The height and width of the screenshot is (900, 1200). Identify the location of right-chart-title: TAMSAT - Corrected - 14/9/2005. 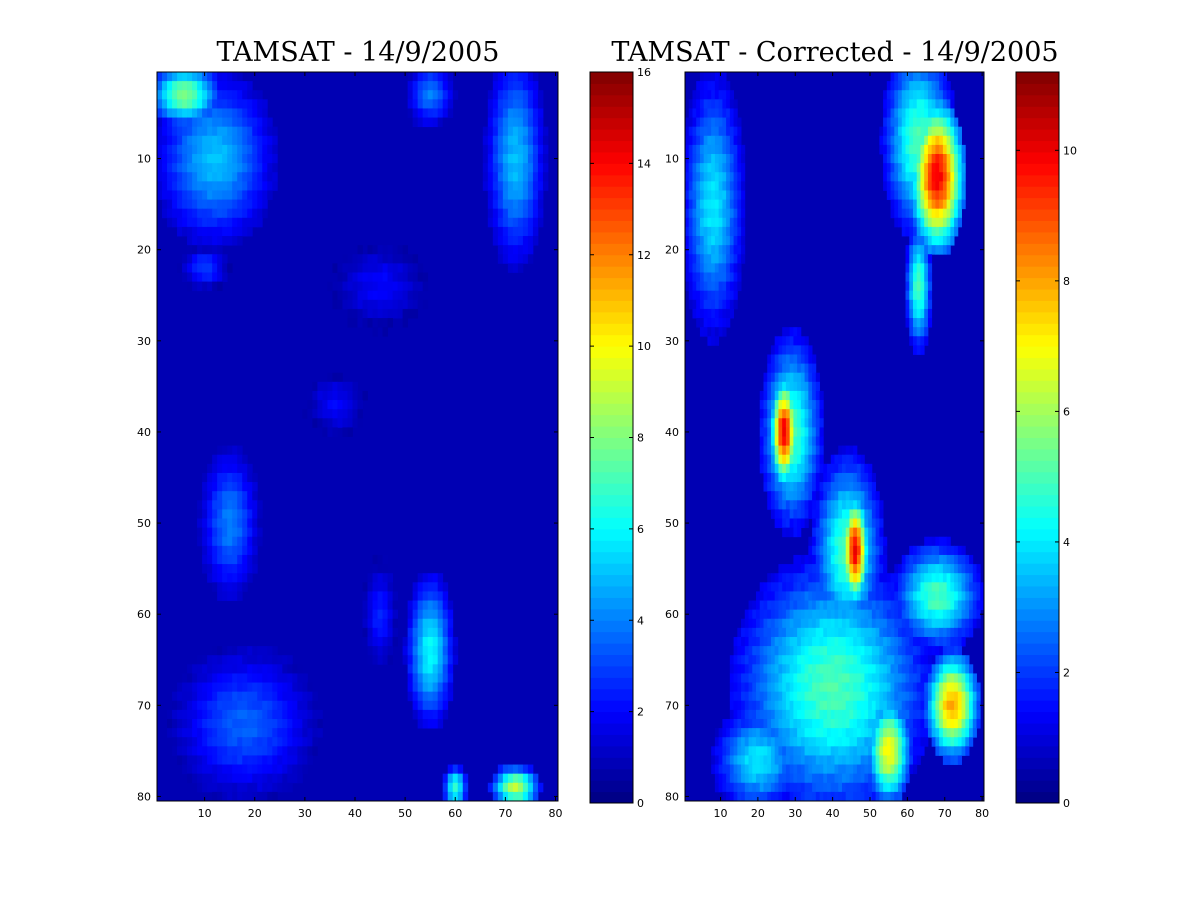
(834, 52).